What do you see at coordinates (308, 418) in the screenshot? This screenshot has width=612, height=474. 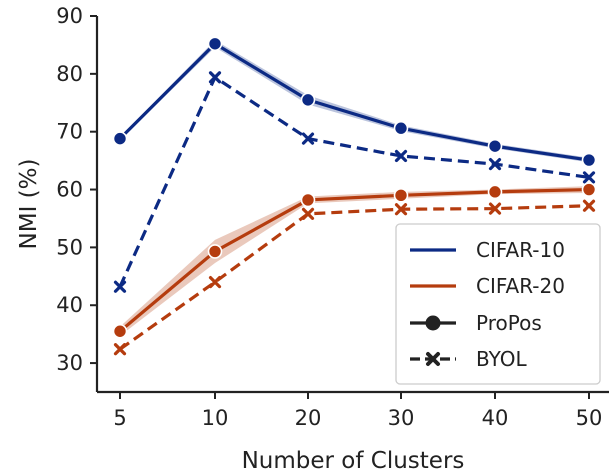 I see `x-tick-label: 20` at bounding box center [308, 418].